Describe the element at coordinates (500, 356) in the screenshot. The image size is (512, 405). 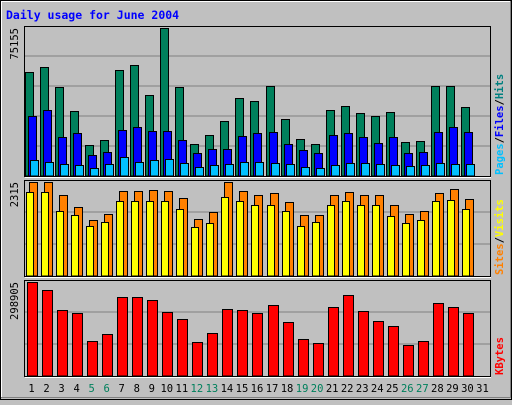
I see `legend-kbytes: KBytes` at that location.